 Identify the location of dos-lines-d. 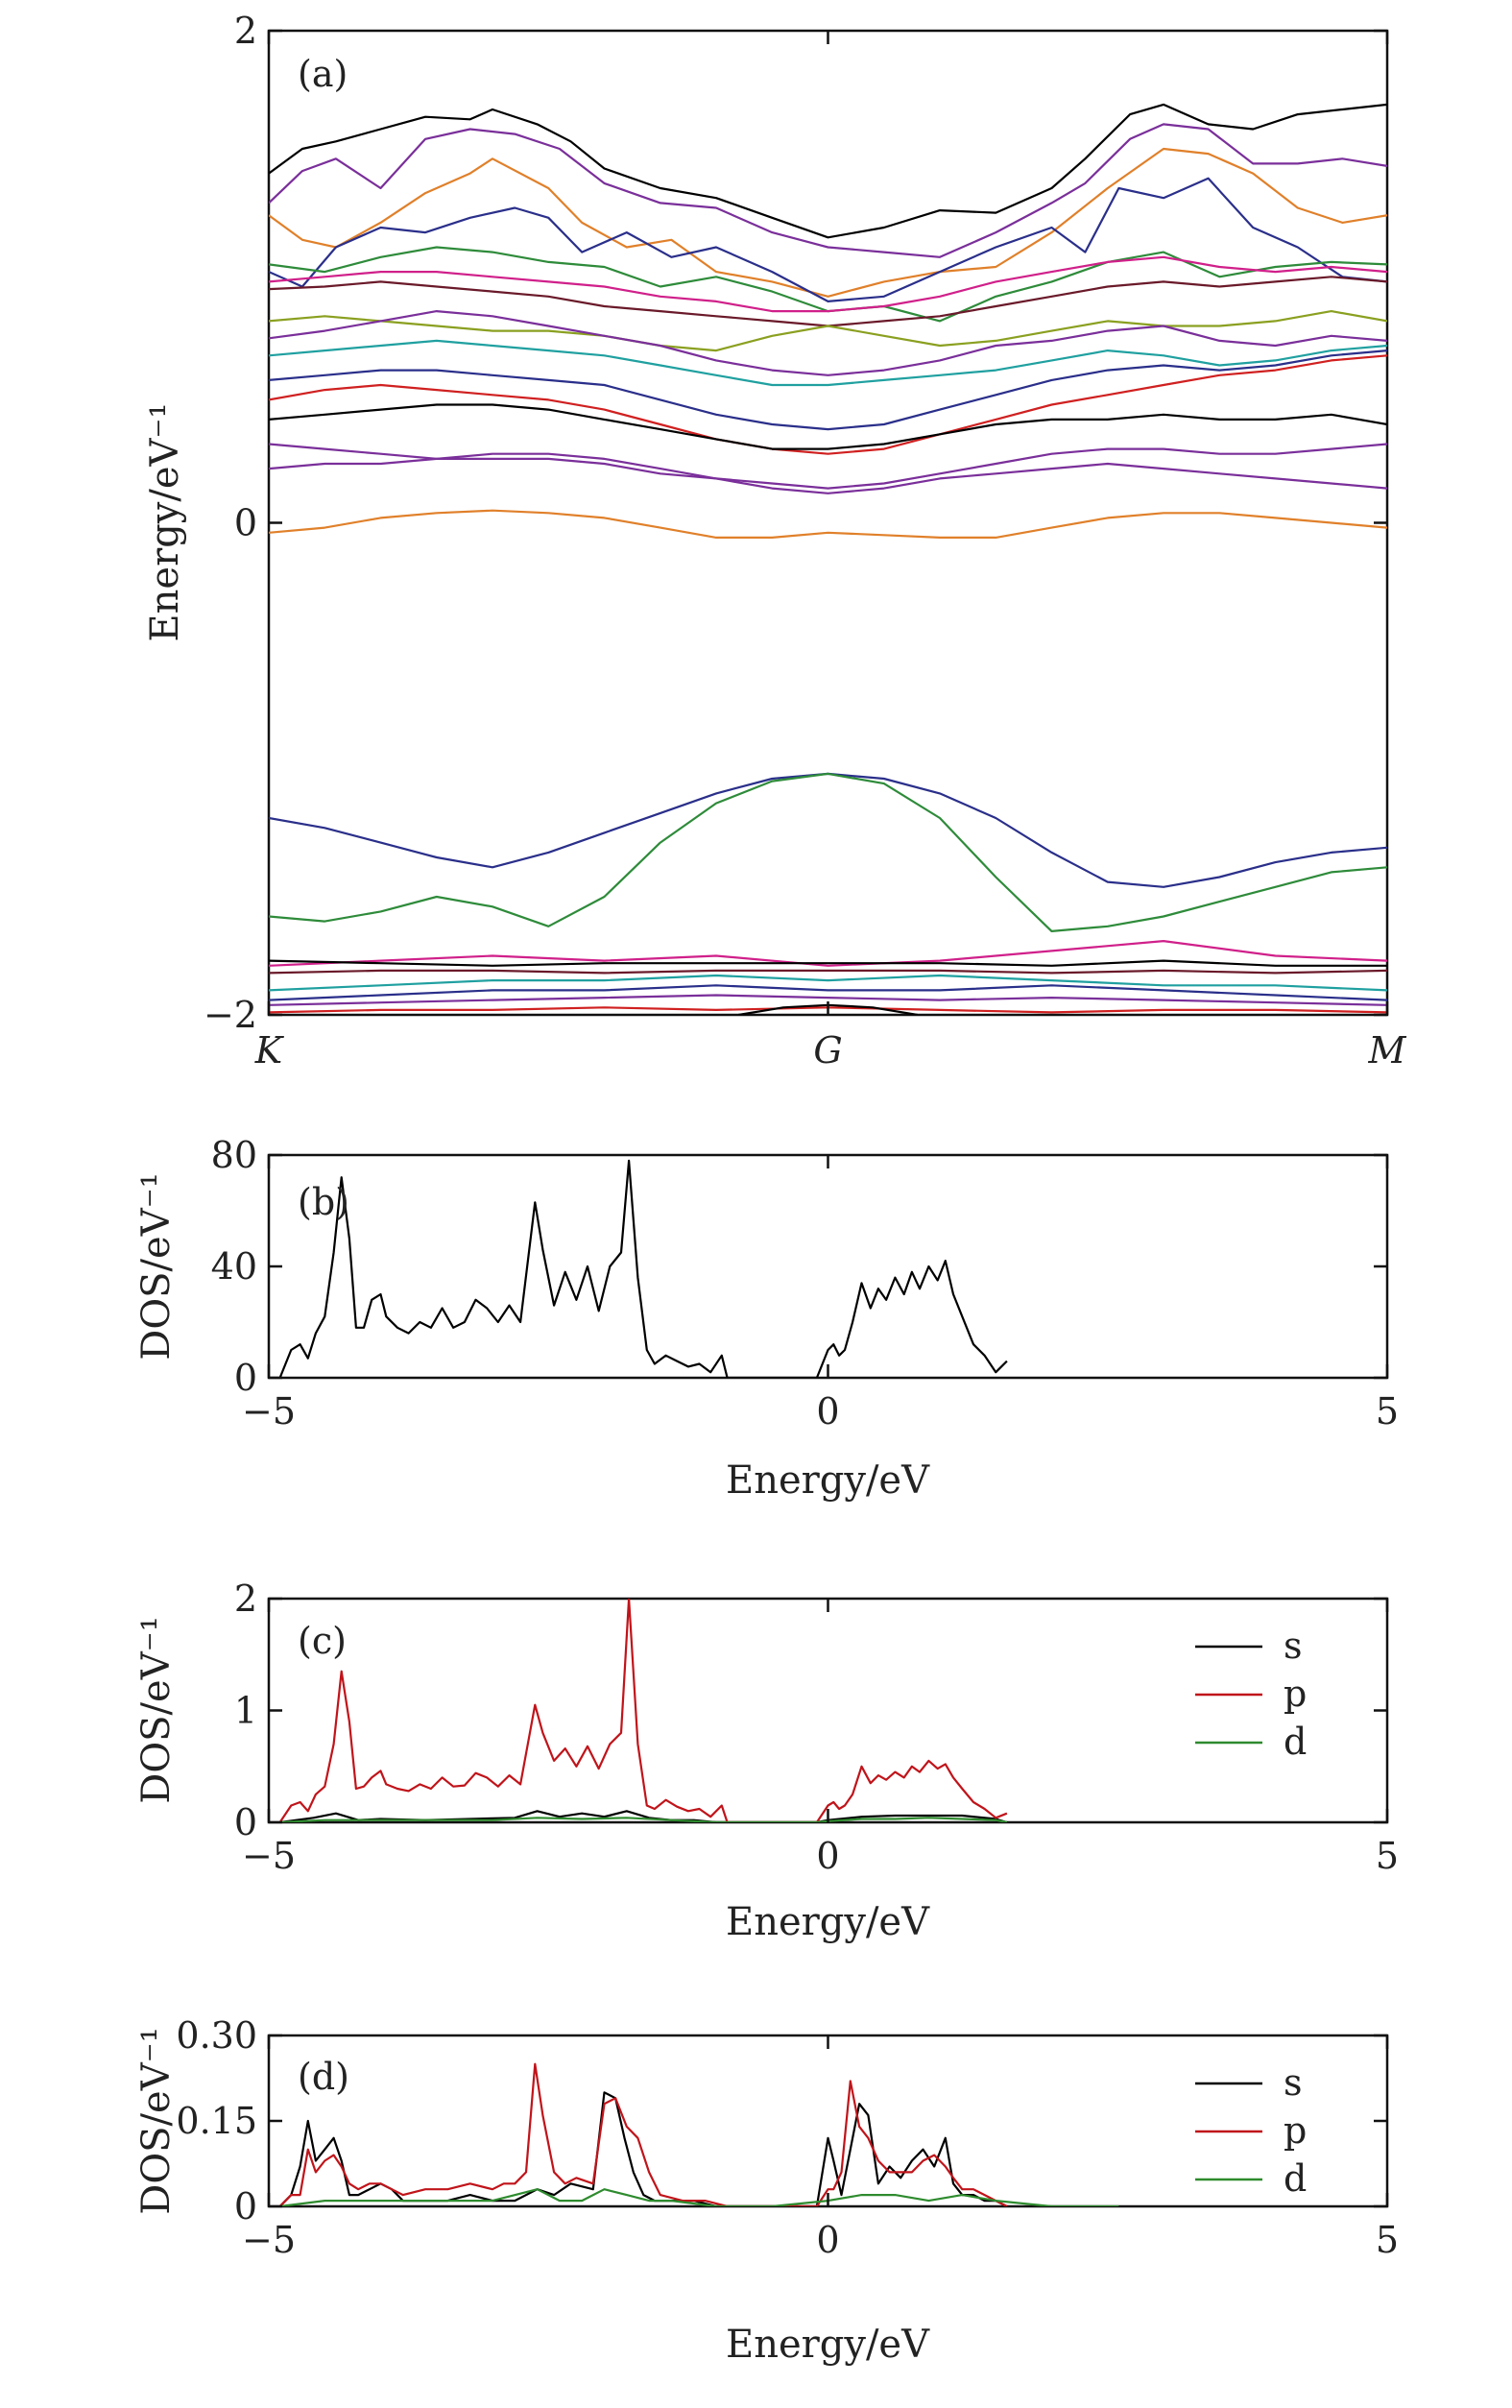
(698, 2134).